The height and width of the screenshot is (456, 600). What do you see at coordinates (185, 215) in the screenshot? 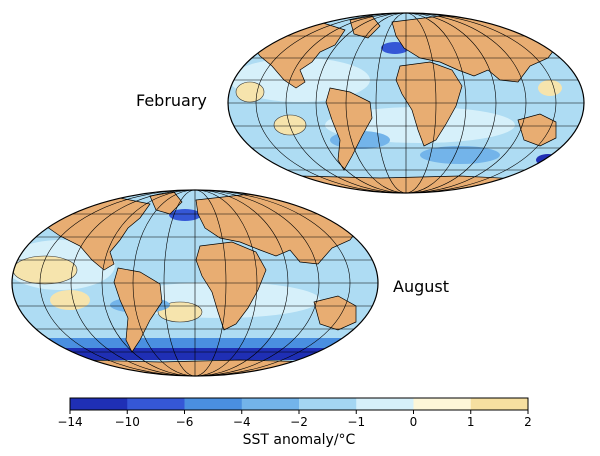
I see `aug-anomaly-patch` at bounding box center [185, 215].